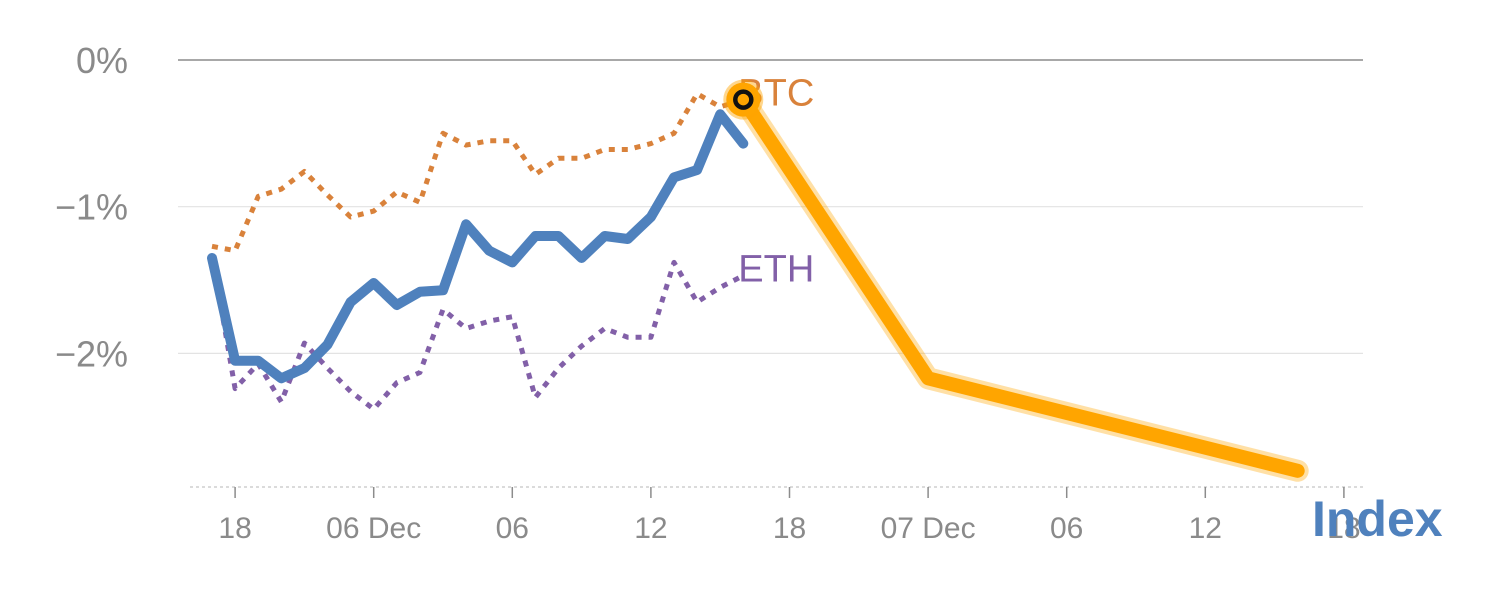 The width and height of the screenshot is (1500, 600). I want to click on y-axis-ticks: 0% −1% −2%, so click(91, 207).